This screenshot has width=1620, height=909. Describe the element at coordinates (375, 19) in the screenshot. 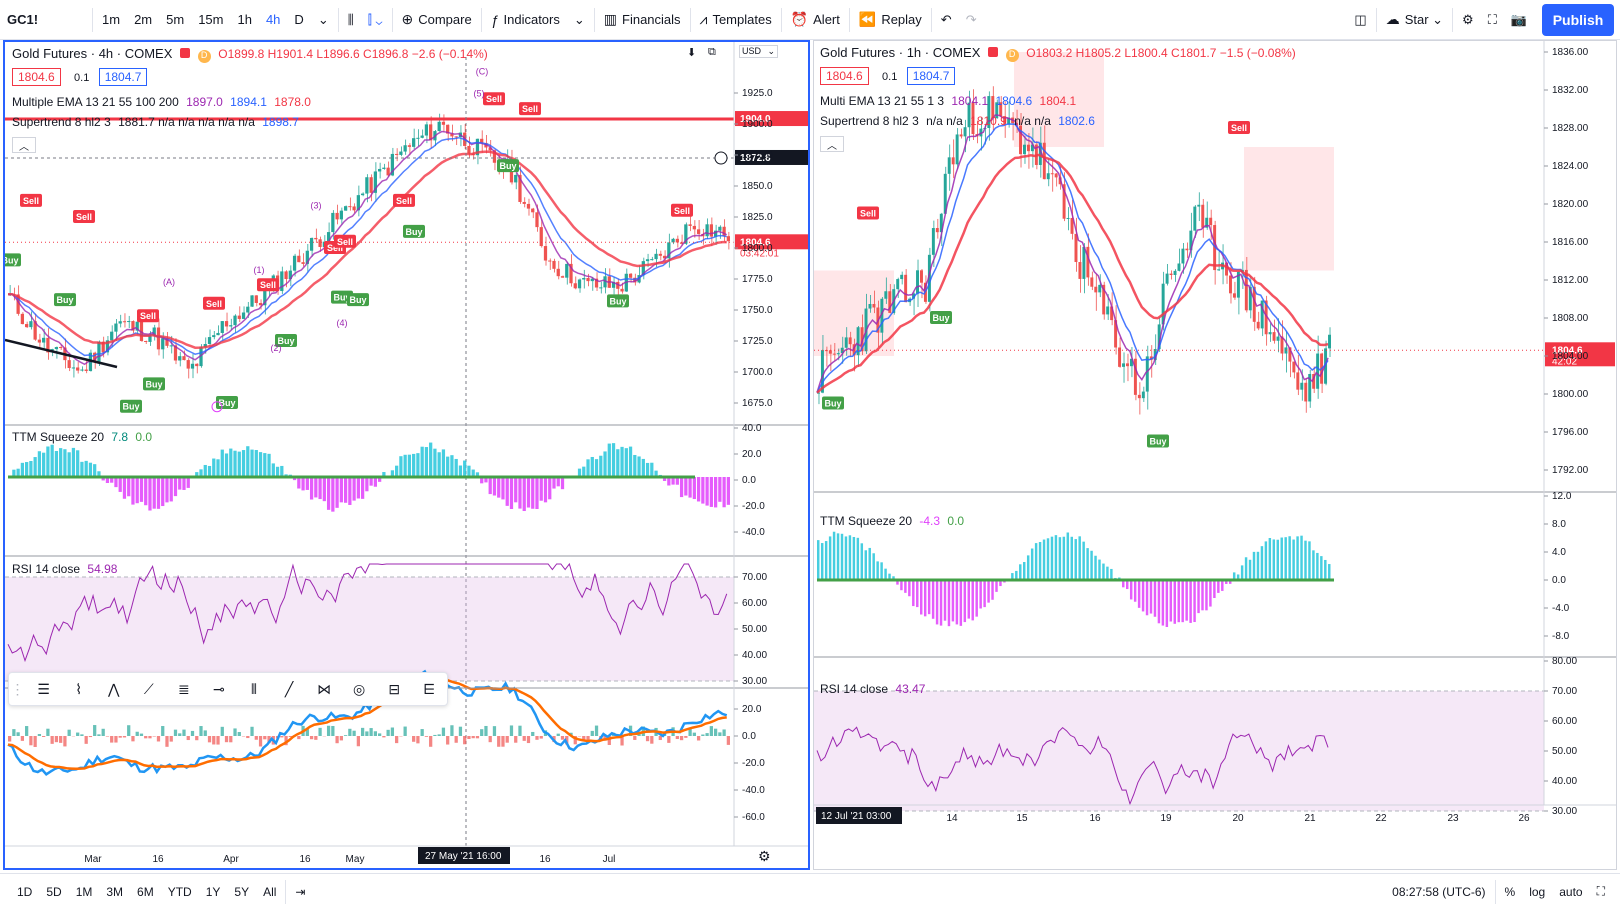

I see `candle-style-icon: ⫿ ⌄` at that location.